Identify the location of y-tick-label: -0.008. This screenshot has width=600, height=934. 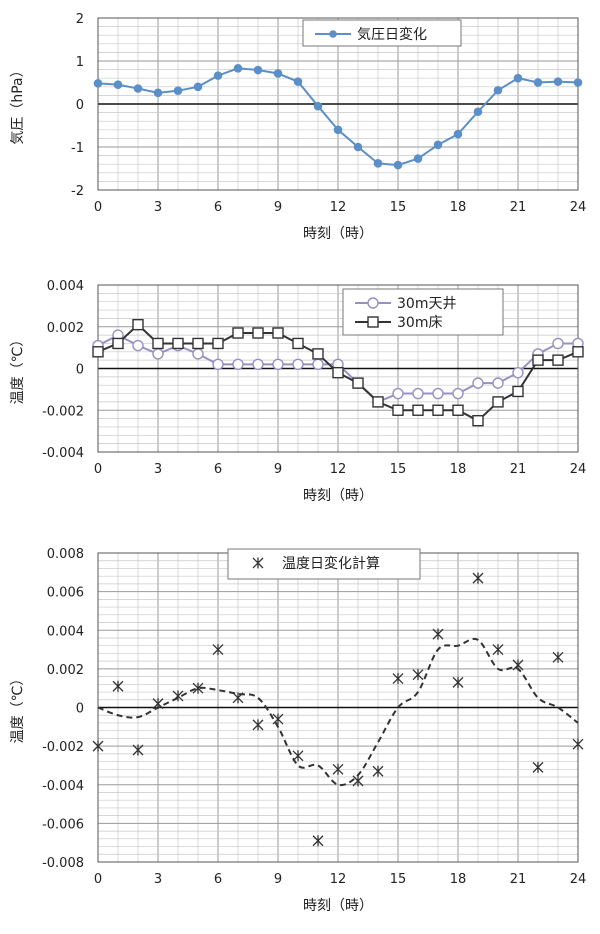
(63, 863).